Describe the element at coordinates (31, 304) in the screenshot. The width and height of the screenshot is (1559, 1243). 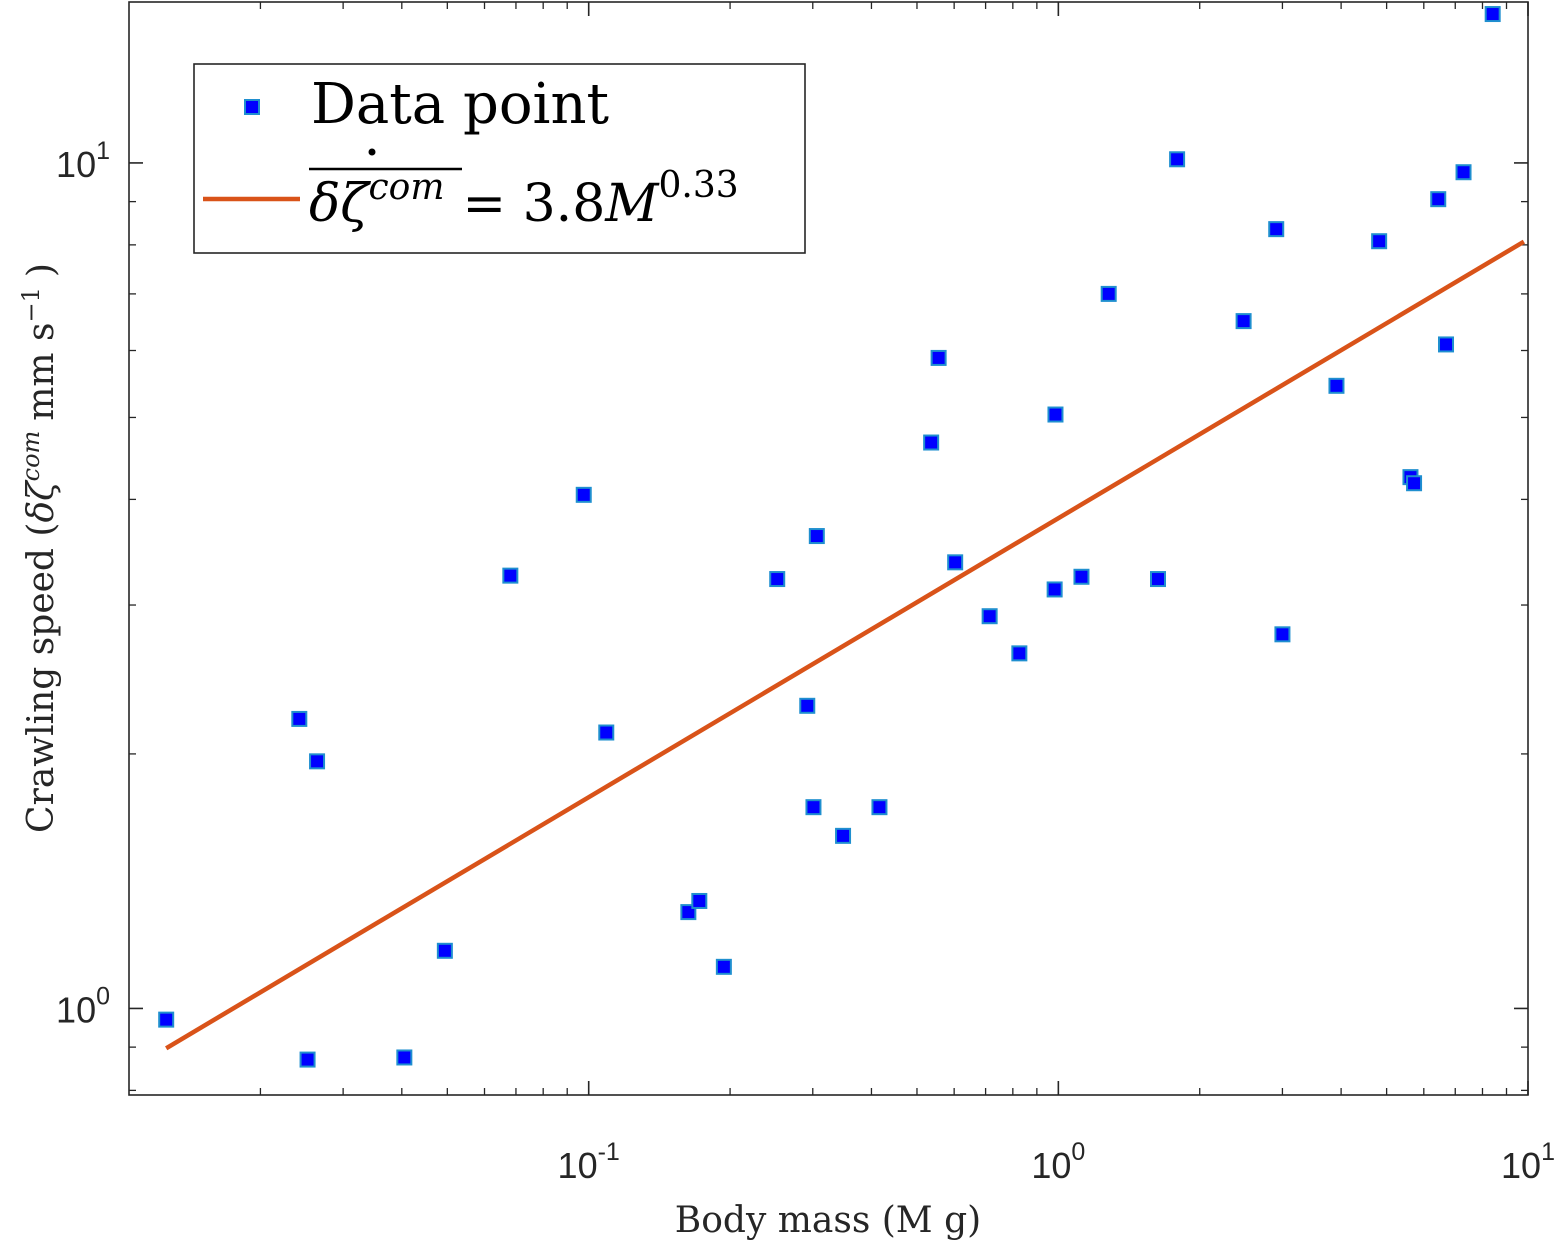
I see `y-title-unit-exp: −1` at that location.